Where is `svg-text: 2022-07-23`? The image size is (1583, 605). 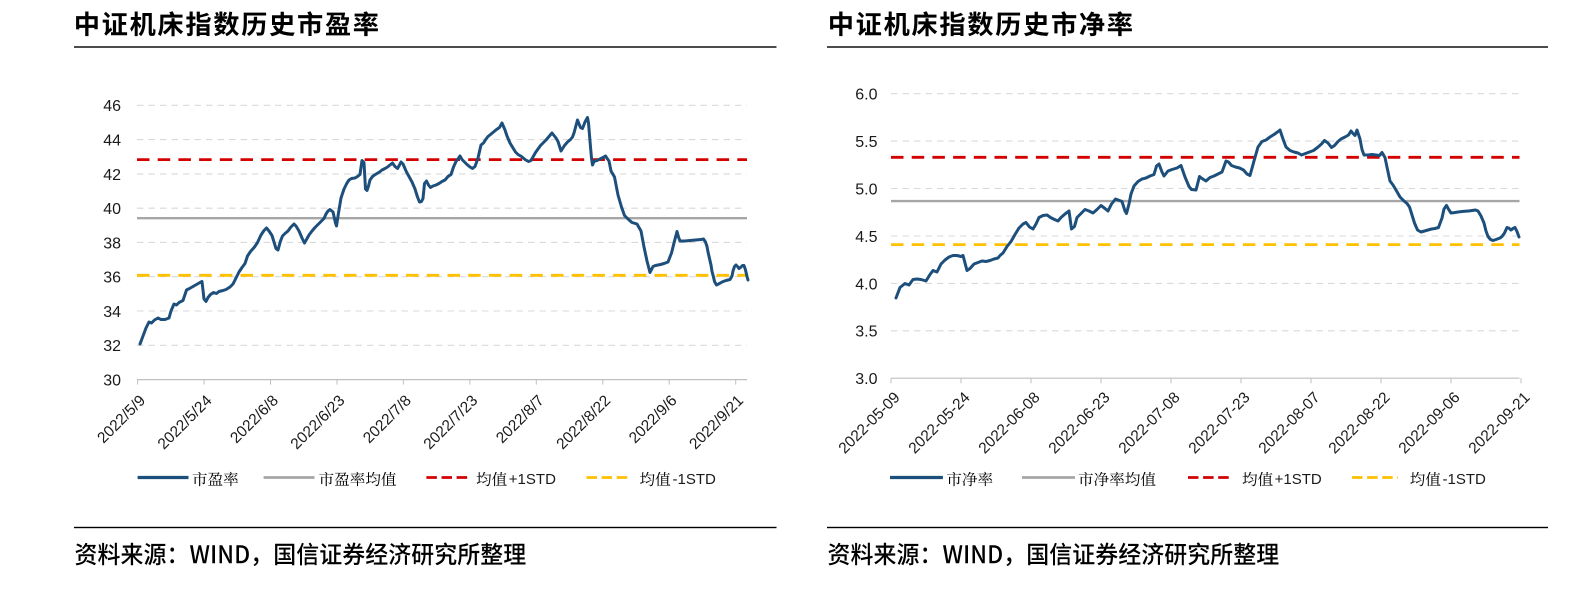
svg-text: 2022-07-23 is located at coordinates (1220, 423).